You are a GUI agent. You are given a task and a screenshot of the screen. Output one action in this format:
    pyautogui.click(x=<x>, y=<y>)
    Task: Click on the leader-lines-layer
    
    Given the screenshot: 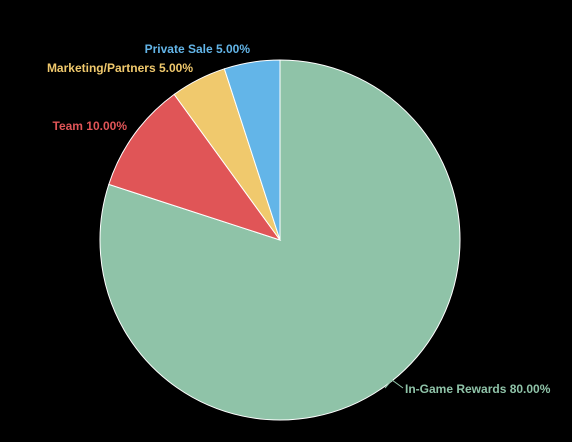 What is the action you would take?
    pyautogui.click(x=394, y=384)
    